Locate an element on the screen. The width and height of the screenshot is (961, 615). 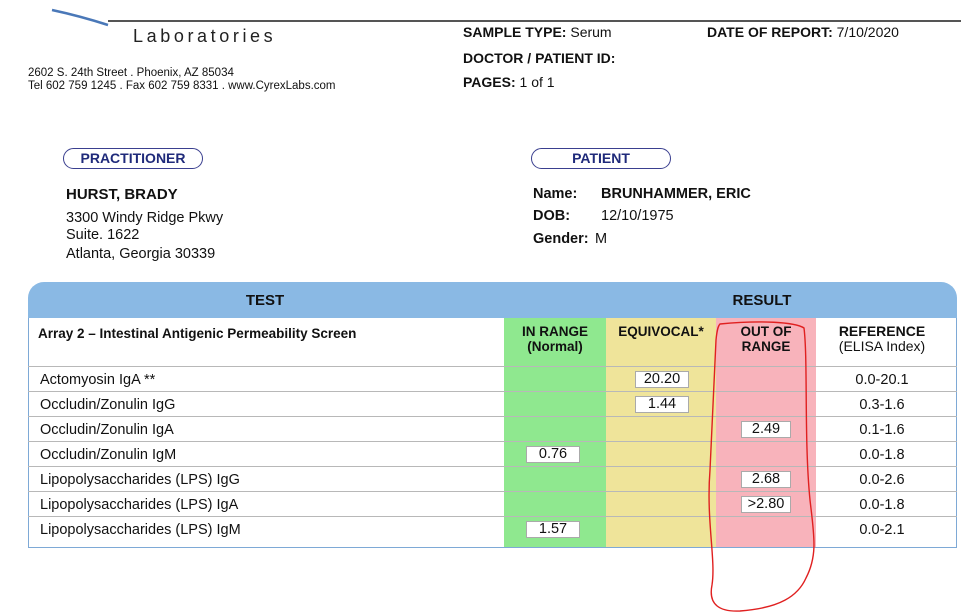
sample-type-label: SAMPLE TYPE: is located at coordinates (515, 32).